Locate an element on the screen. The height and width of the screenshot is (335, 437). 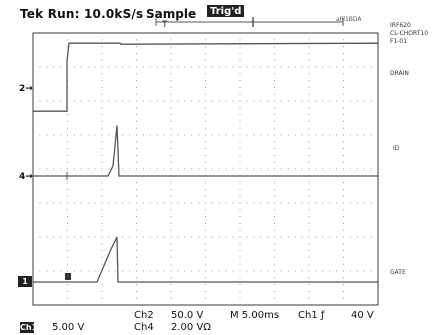
trigger-position-indicator is located at coordinates (249, 22).